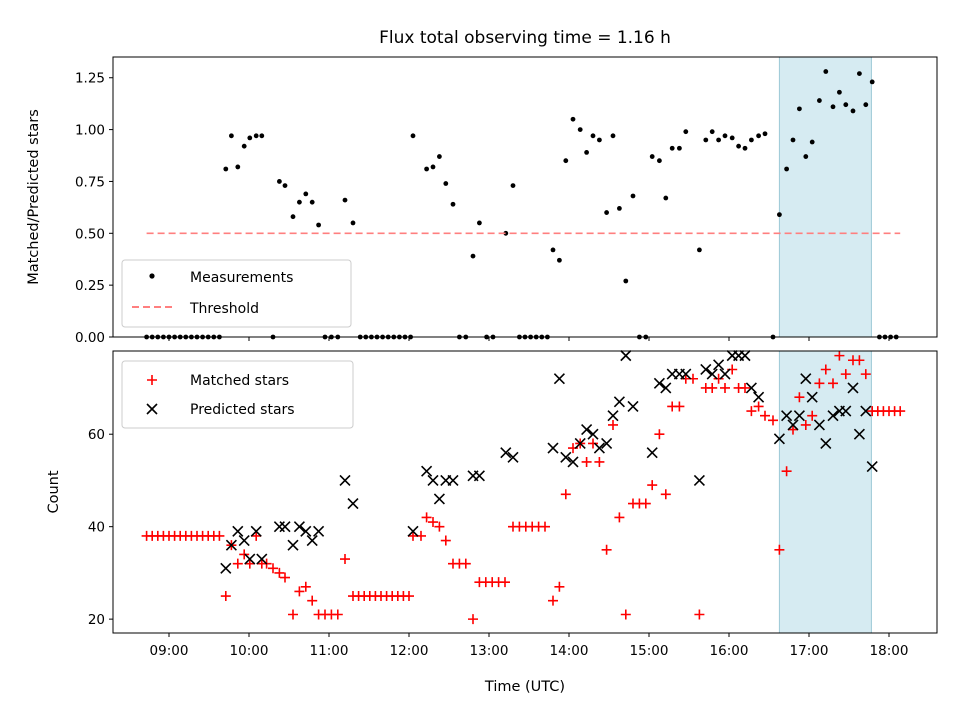 The width and height of the screenshot is (960, 720). I want to click on x-tick-label: 13:00, so click(489, 651).